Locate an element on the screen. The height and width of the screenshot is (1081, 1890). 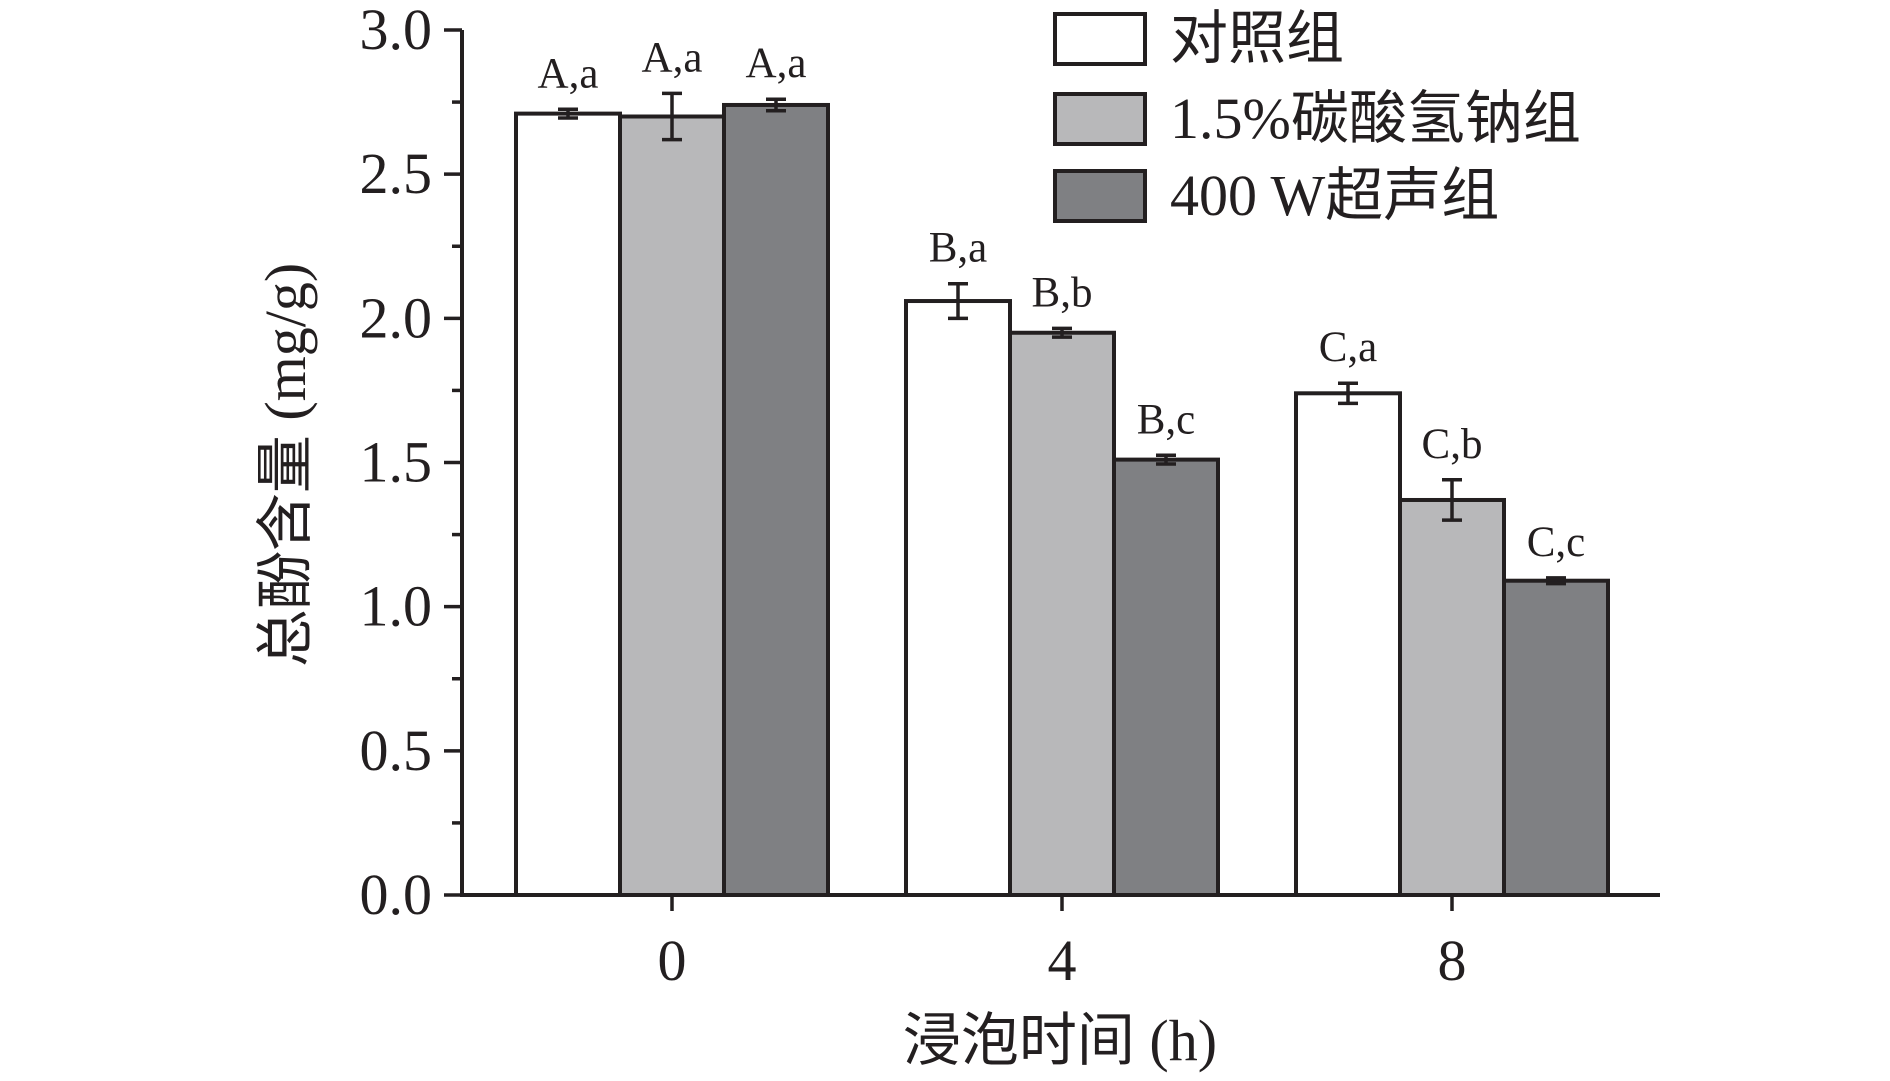
significance-label: B,c is located at coordinates (1166, 419).